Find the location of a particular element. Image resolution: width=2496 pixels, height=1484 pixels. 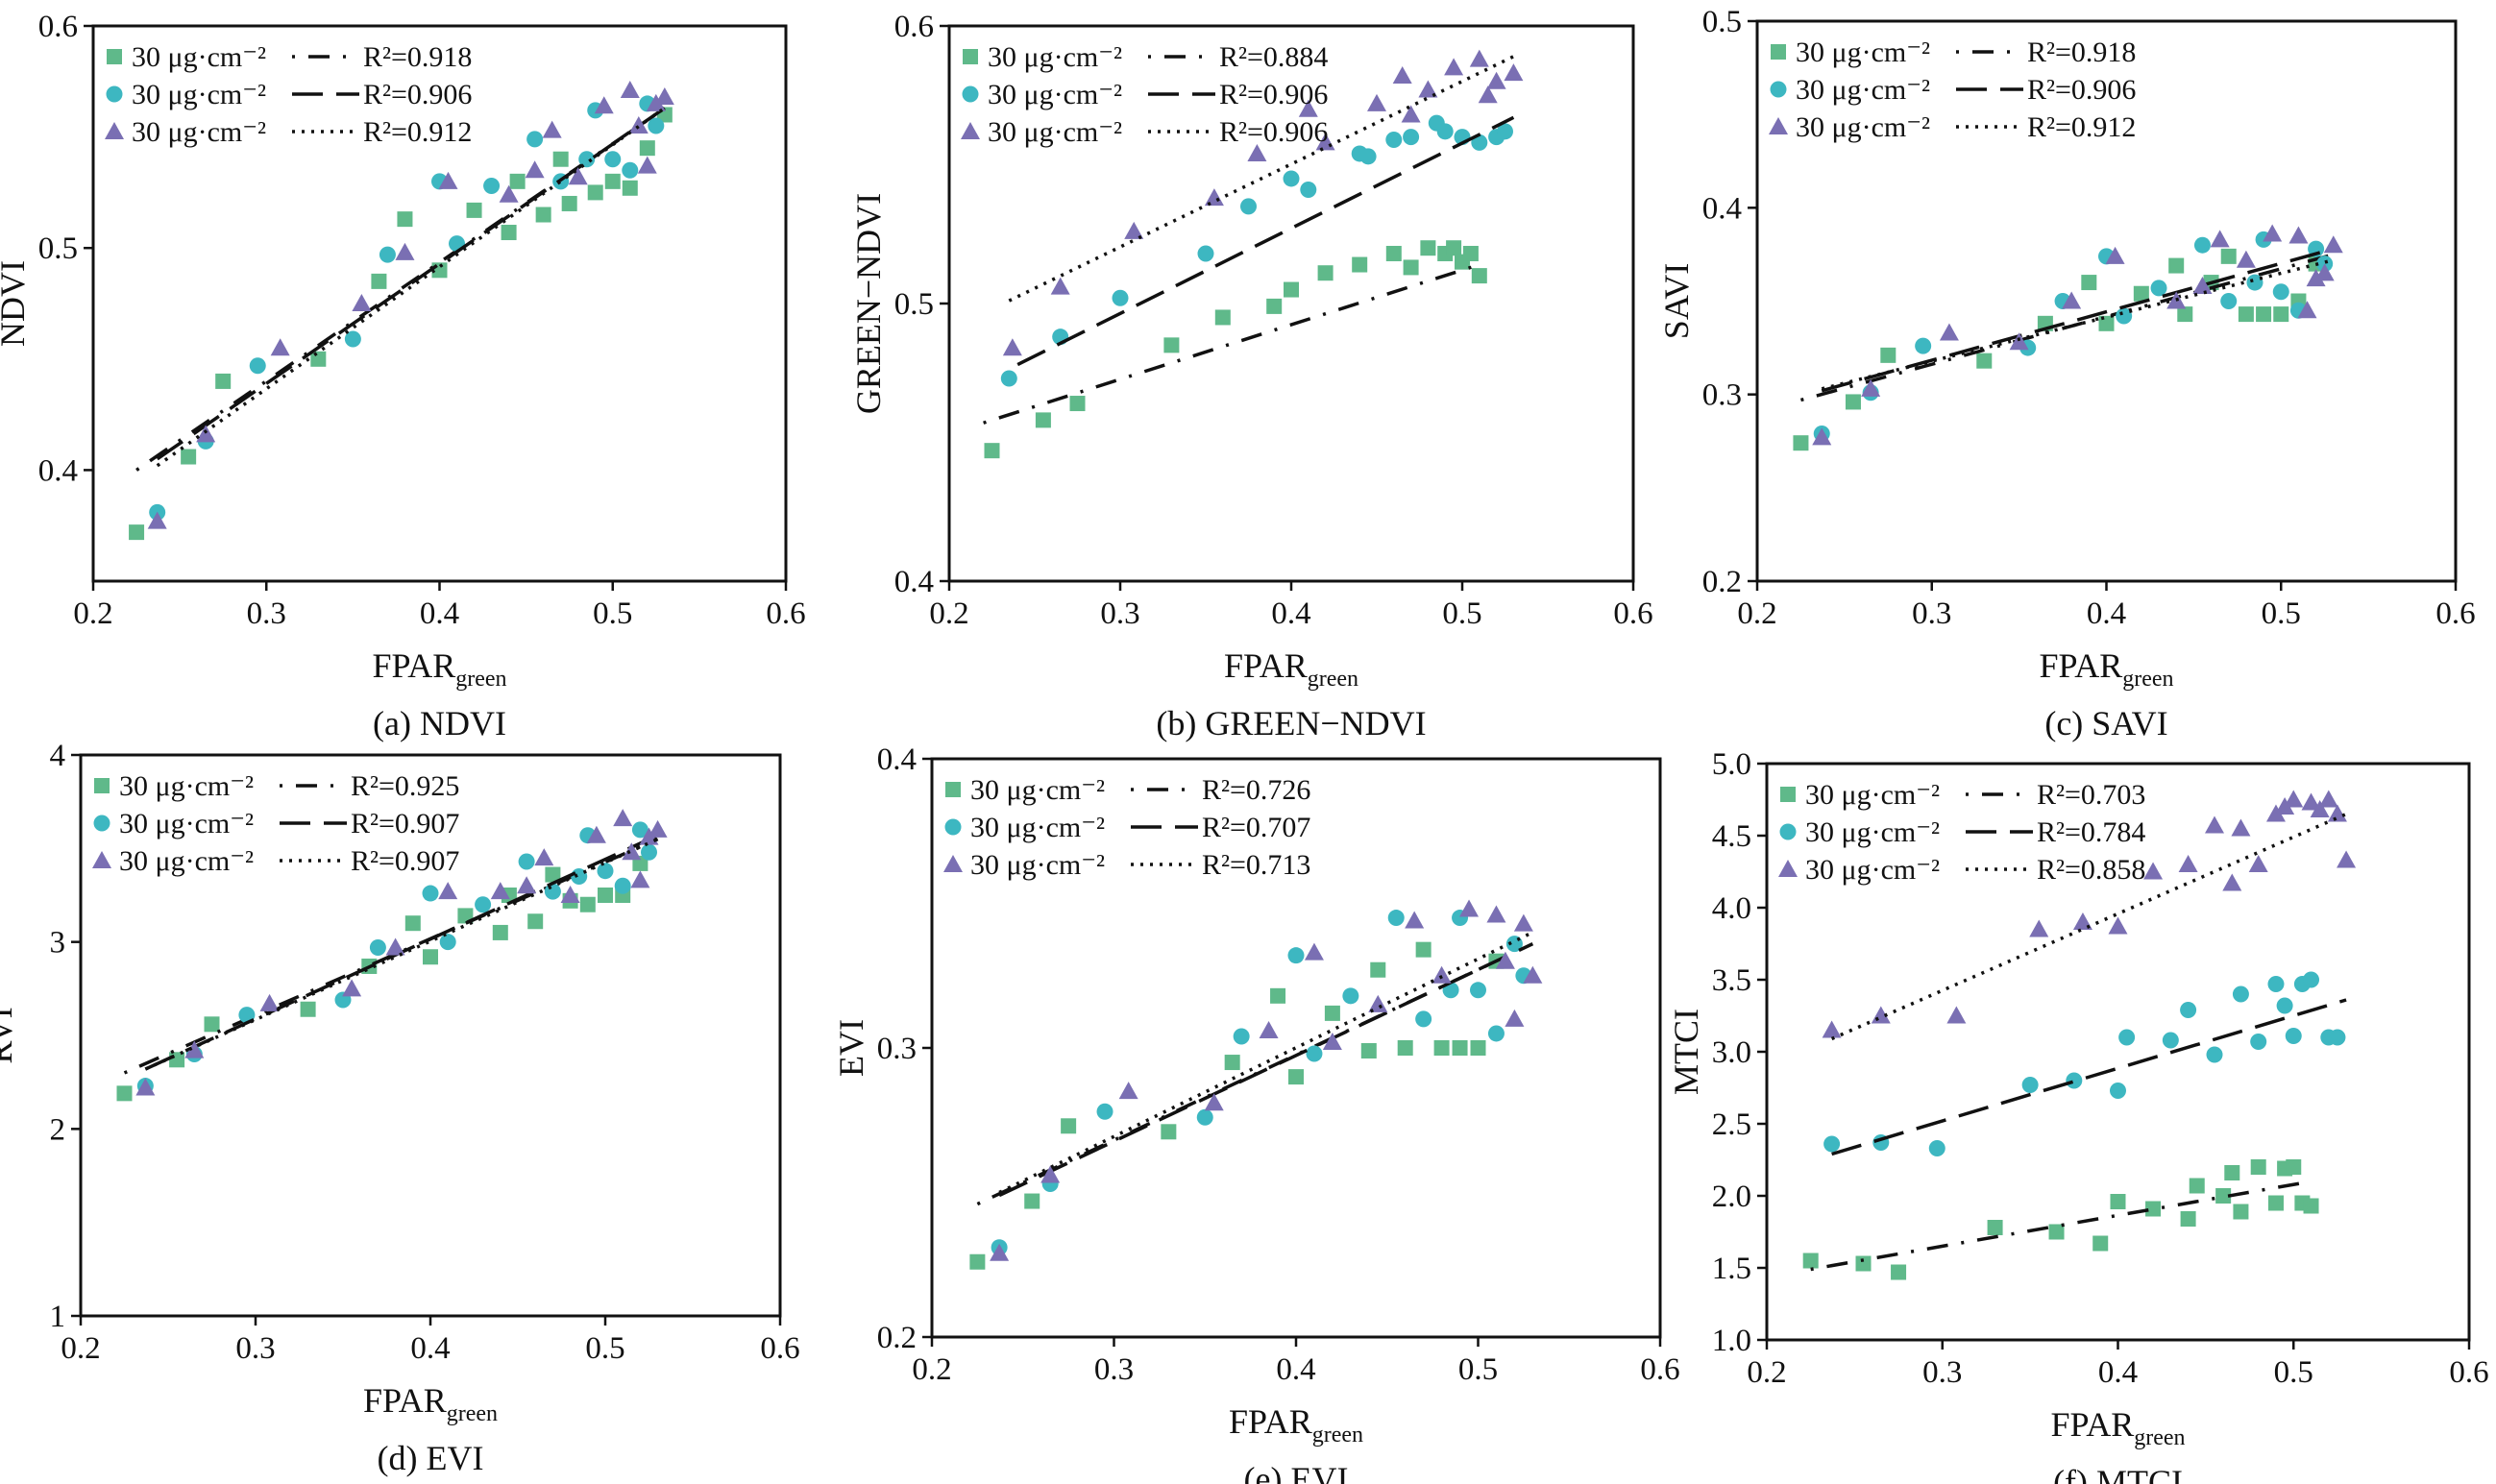

legend-r2: R²=0.726 is located at coordinates (1256, 790).